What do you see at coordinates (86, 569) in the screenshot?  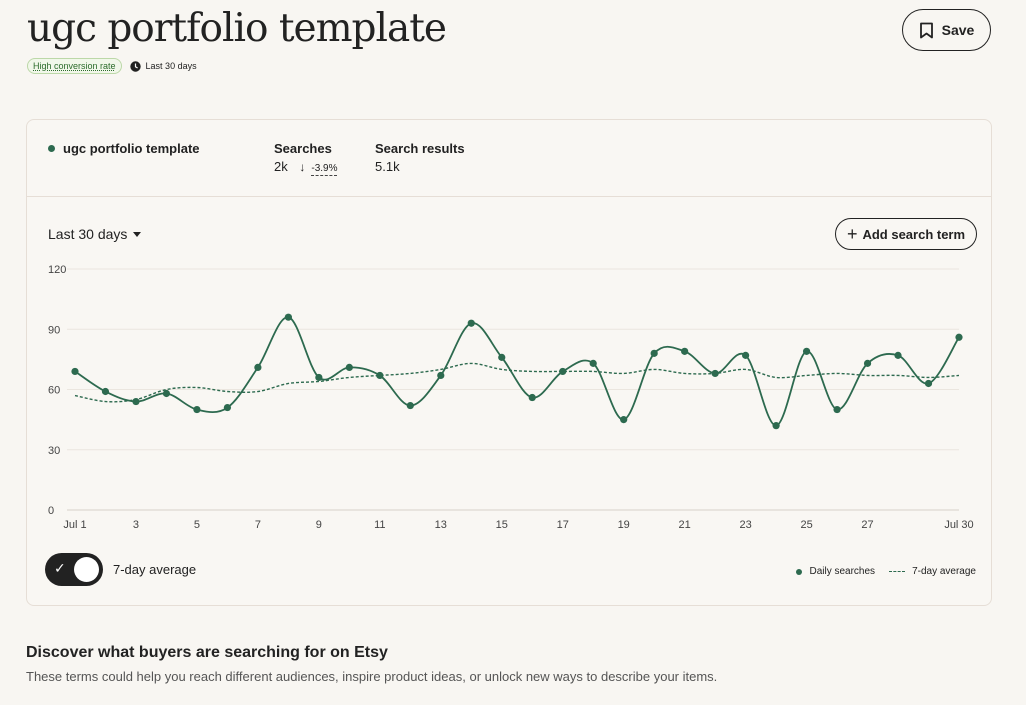 I see `toggle-knob` at bounding box center [86, 569].